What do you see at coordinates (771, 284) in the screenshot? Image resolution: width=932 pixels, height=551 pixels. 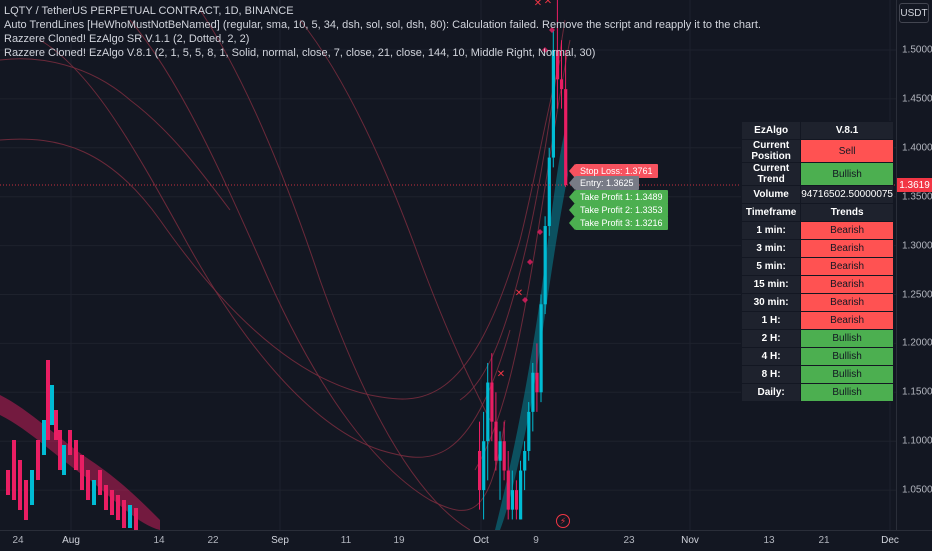 I see `timeframe-key: 15 min:` at bounding box center [771, 284].